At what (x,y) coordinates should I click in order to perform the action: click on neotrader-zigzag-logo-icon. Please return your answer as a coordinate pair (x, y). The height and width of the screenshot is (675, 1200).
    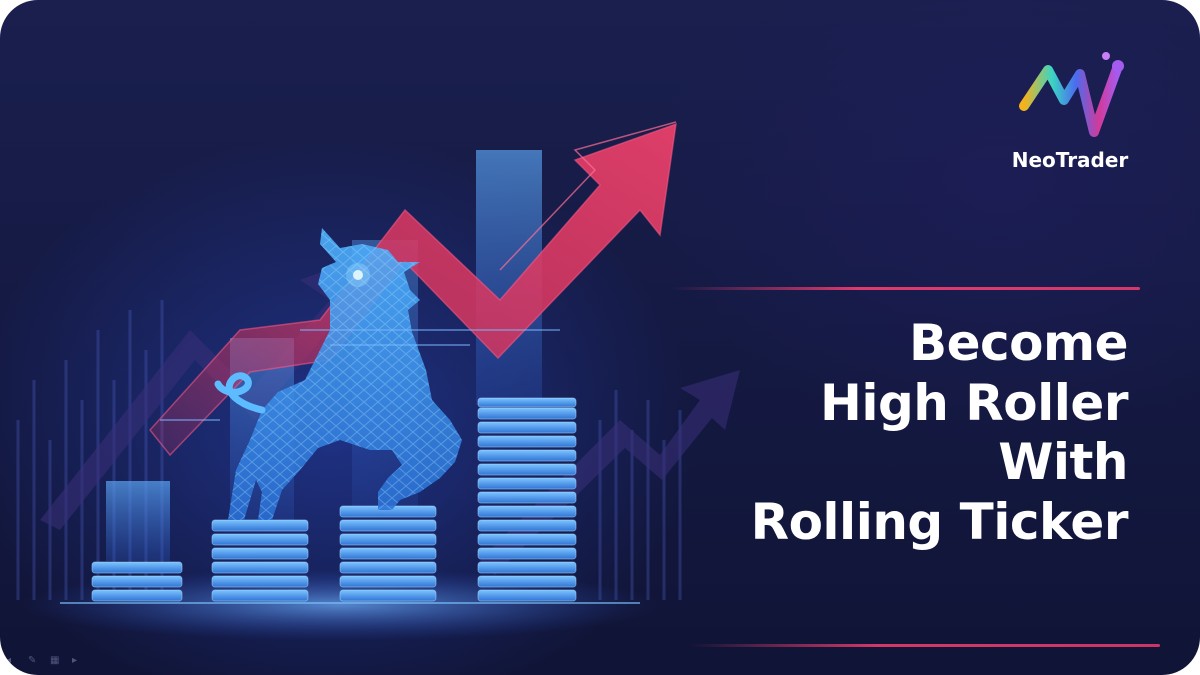
    Looking at the image, I should click on (1071, 94).